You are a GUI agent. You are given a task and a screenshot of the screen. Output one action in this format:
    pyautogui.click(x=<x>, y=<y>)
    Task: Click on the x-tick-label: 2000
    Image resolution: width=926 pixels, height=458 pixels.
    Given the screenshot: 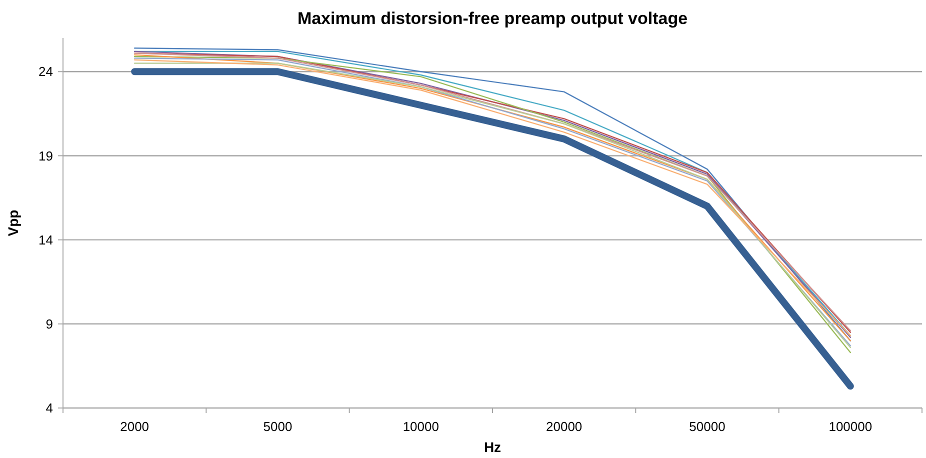 What is the action you would take?
    pyautogui.click(x=135, y=426)
    